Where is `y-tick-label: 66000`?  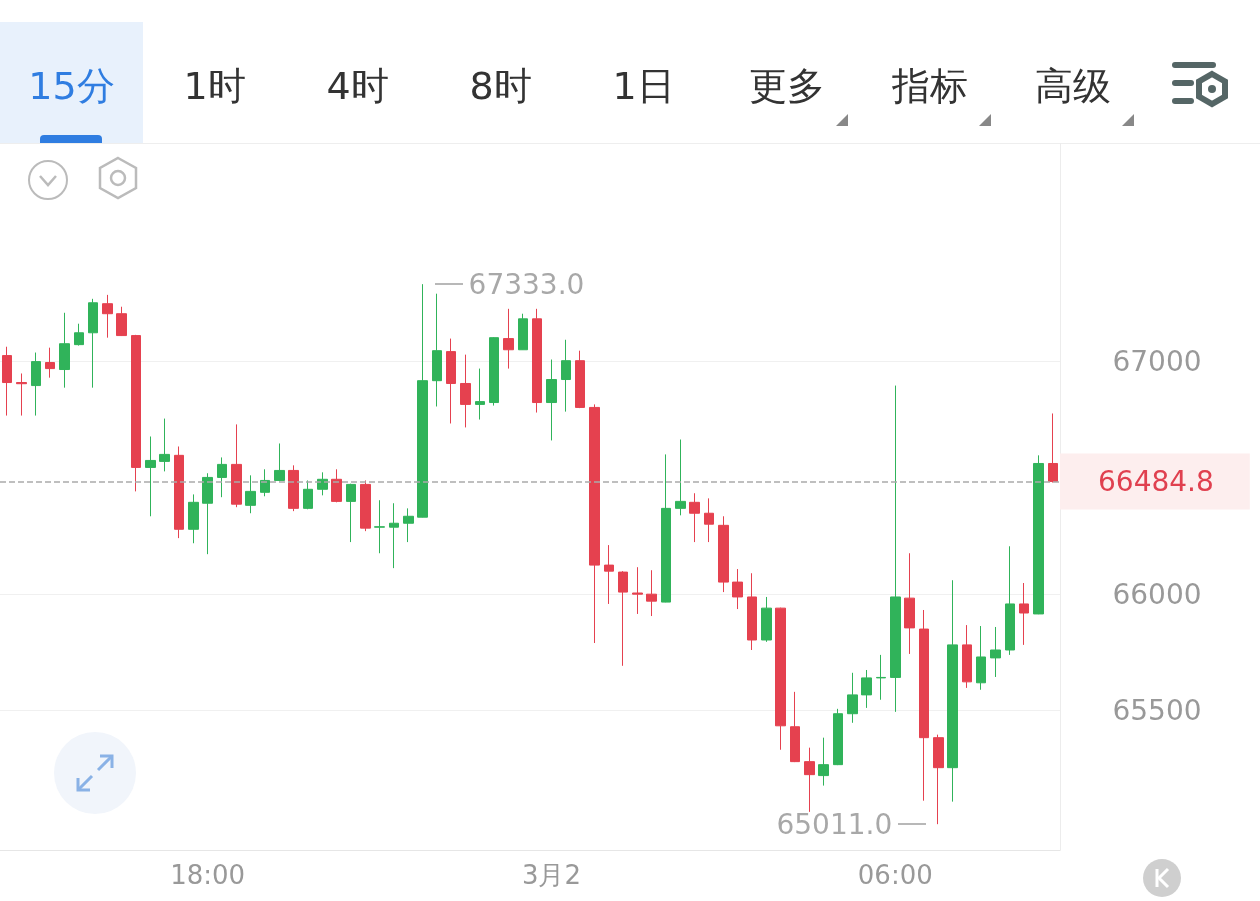
y-tick-label: 66000 is located at coordinates (1157, 594).